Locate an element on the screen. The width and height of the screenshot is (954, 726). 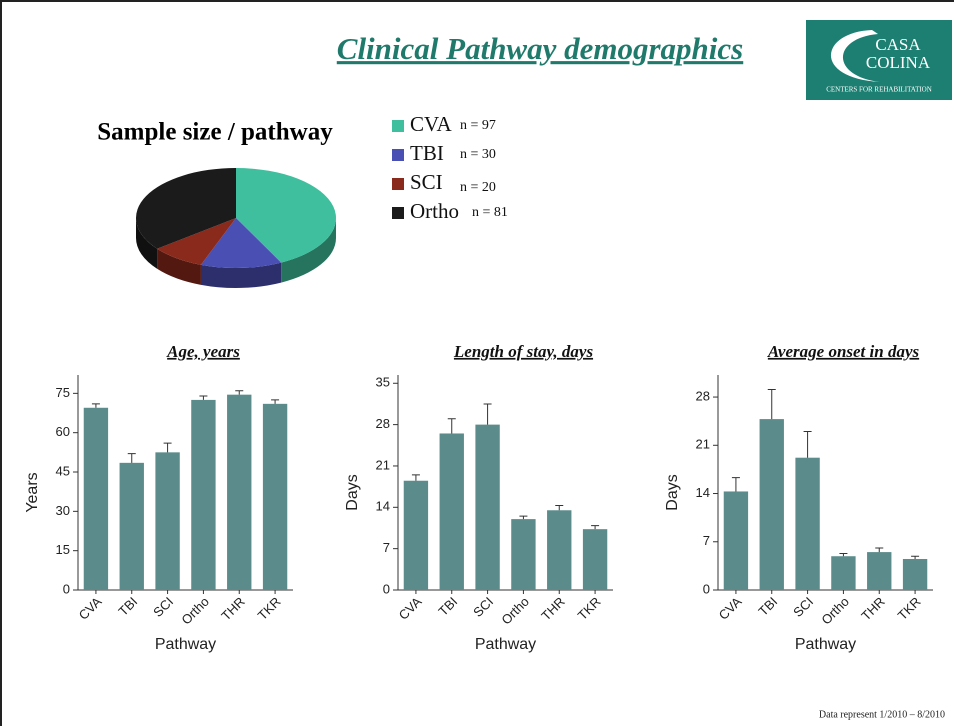
y-tick-label: 15 is located at coordinates (63, 549).